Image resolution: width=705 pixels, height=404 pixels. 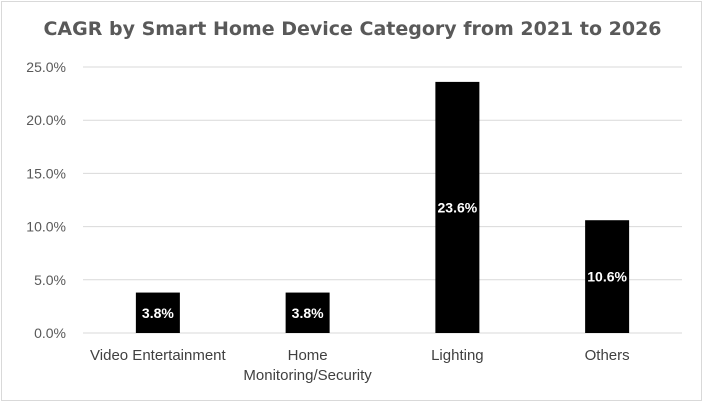 I want to click on x-category-label: Lighting, so click(x=457, y=355).